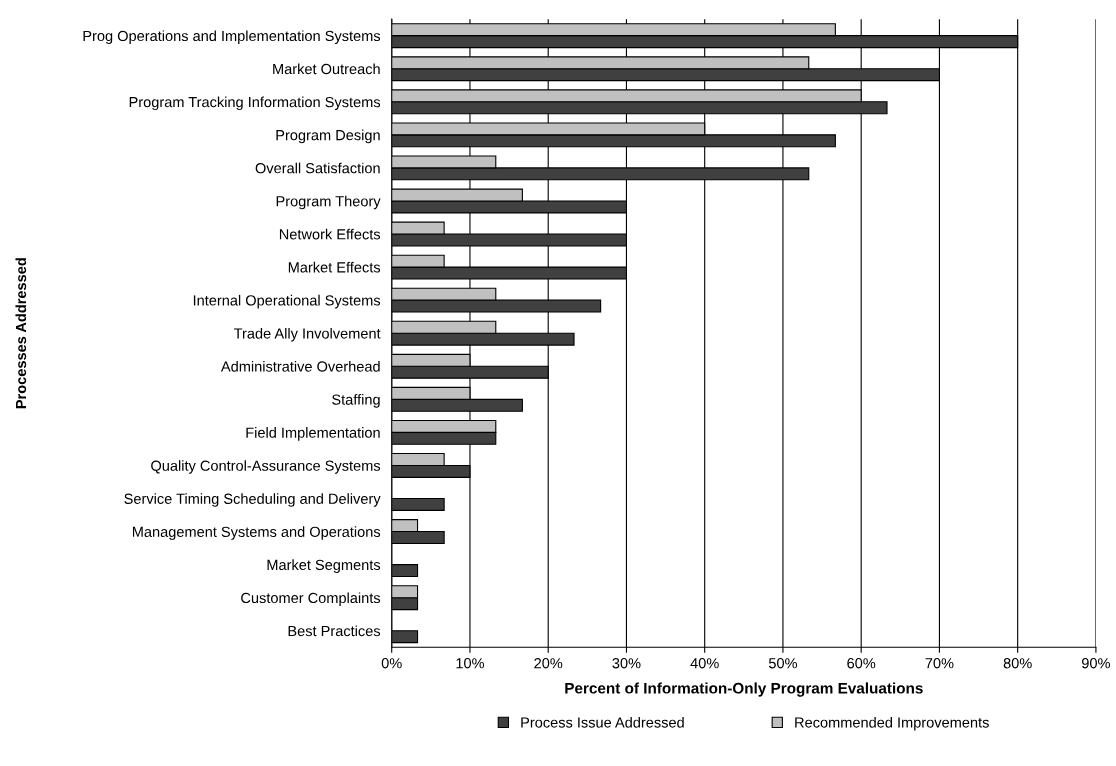 The image size is (1116, 766). What do you see at coordinates (266, 467) in the screenshot?
I see `y-tick-label: Quality Control-Assurance Systems` at bounding box center [266, 467].